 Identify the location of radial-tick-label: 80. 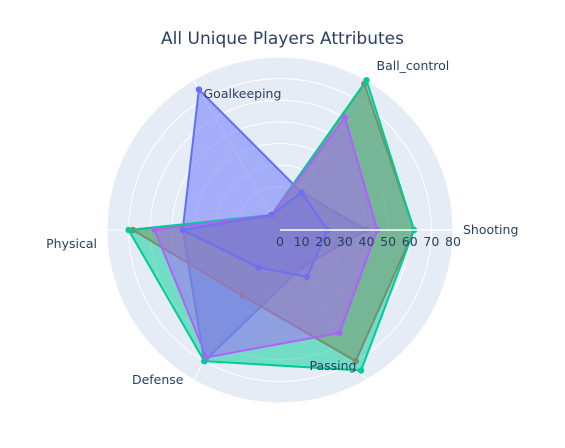
(453, 241).